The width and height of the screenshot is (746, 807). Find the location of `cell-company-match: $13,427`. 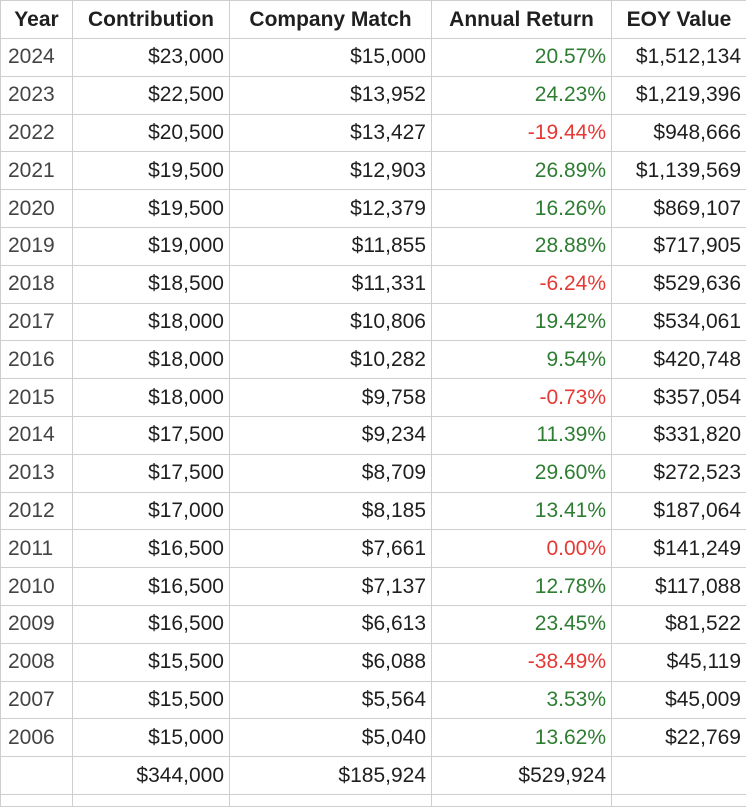

cell-company-match: $13,427 is located at coordinates (331, 133).